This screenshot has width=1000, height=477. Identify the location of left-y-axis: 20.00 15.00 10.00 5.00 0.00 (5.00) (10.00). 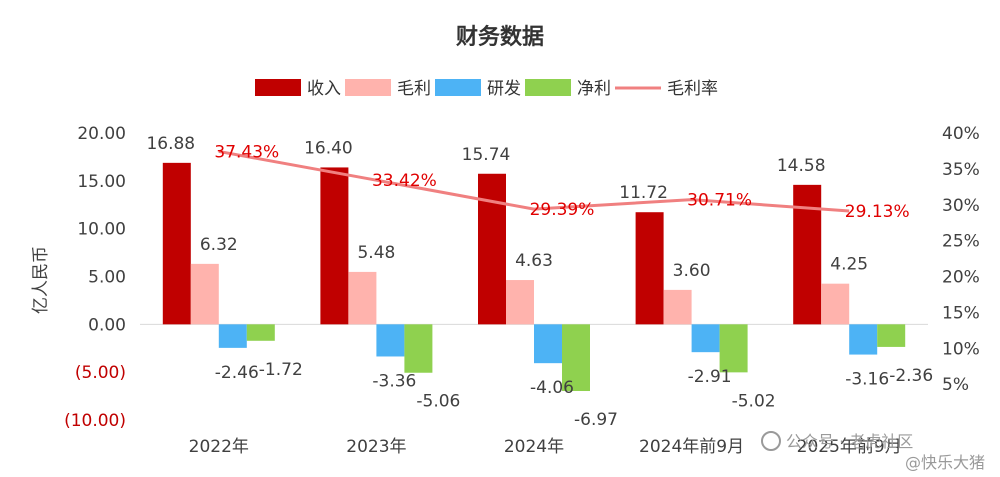
(95, 277).